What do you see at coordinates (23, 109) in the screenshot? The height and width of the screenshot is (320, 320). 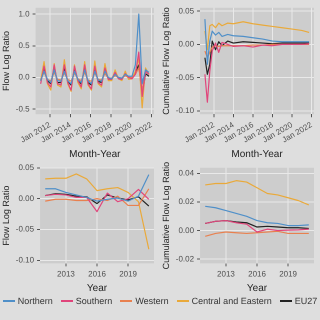 I see `y-tick-label: -0.5` at bounding box center [23, 109].